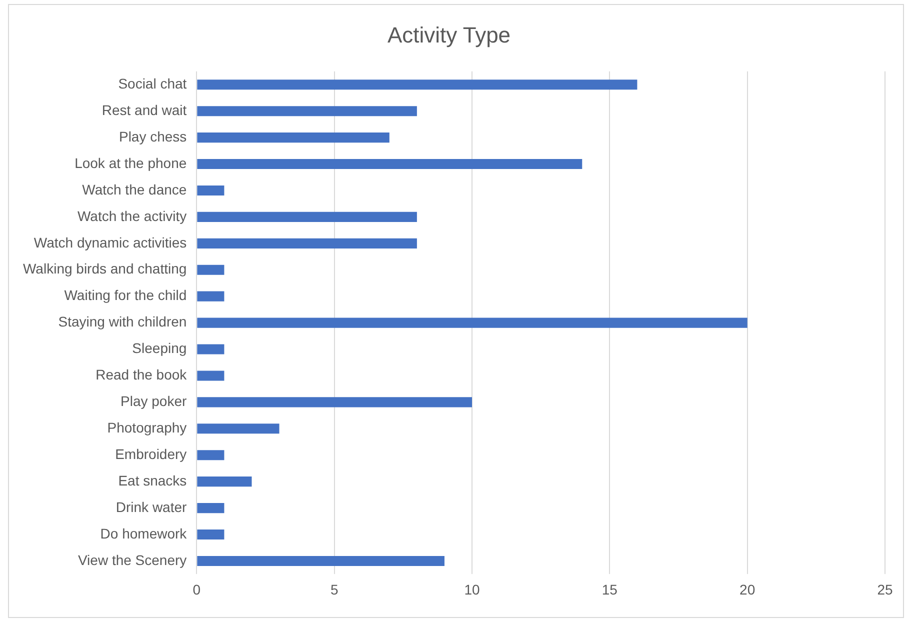  Describe the element at coordinates (134, 189) in the screenshot. I see `y-tick-label: Watch the dance` at that location.